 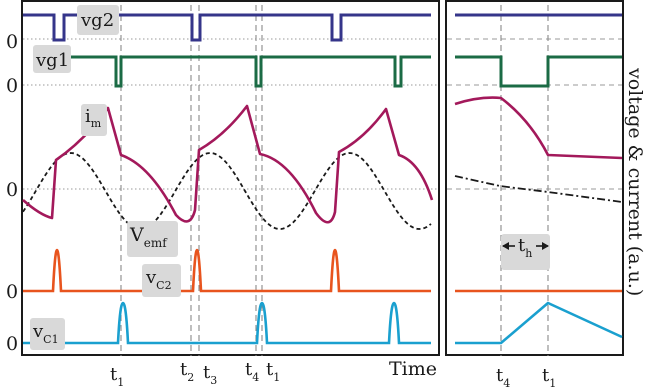 I want to click on im-label: im, so click(x=93, y=118).